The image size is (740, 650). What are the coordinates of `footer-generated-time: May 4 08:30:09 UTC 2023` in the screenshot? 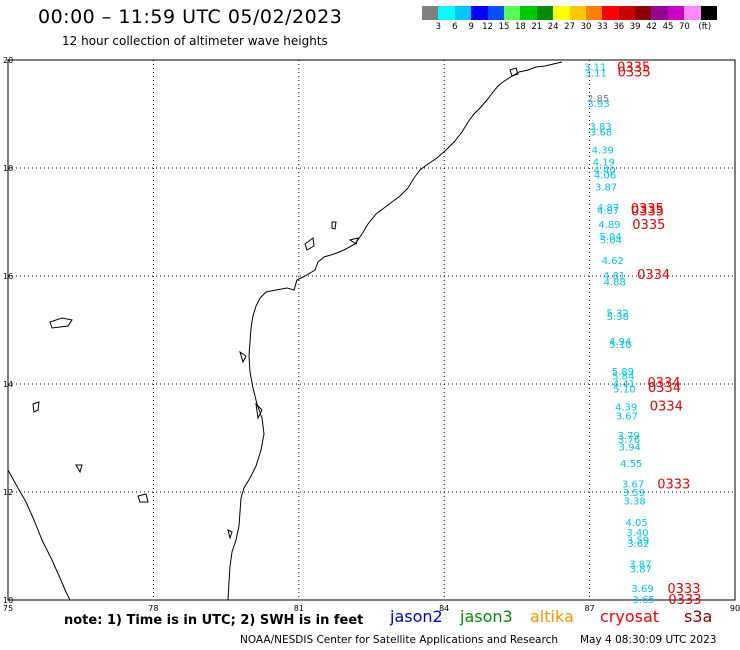 It's located at (648, 640).